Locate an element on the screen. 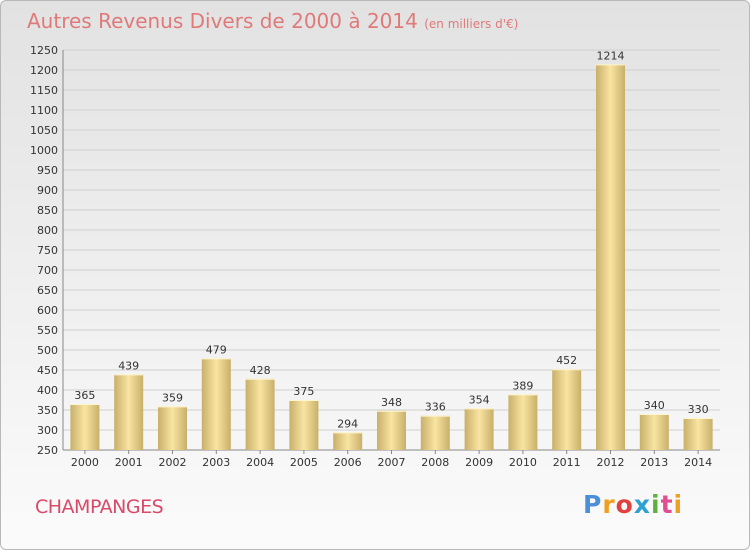 The image size is (750, 550). data-label: 479 is located at coordinates (216, 349).